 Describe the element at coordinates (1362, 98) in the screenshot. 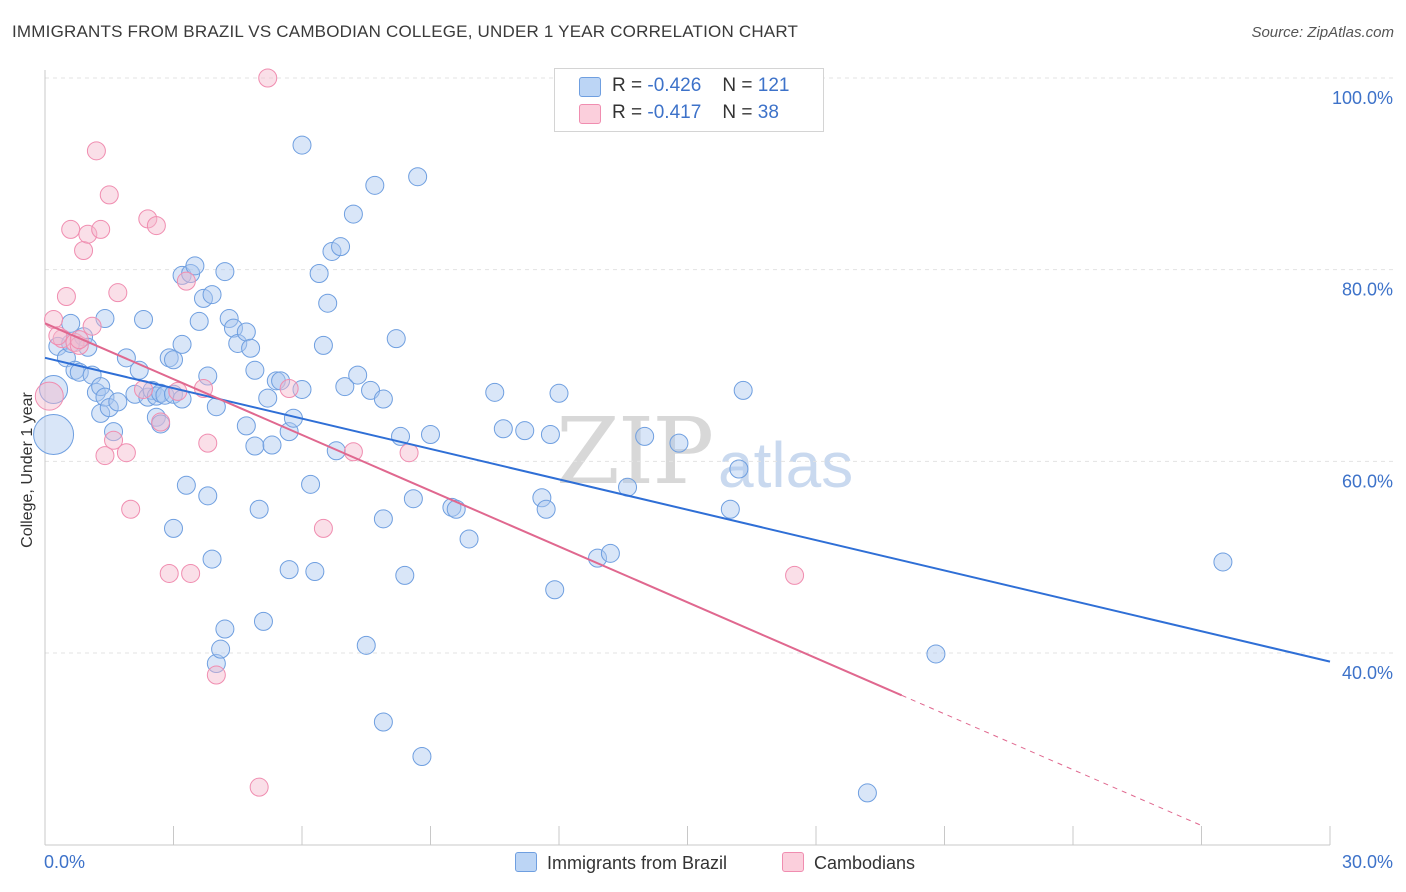

I see `y-tick-label: 100.0%` at that location.